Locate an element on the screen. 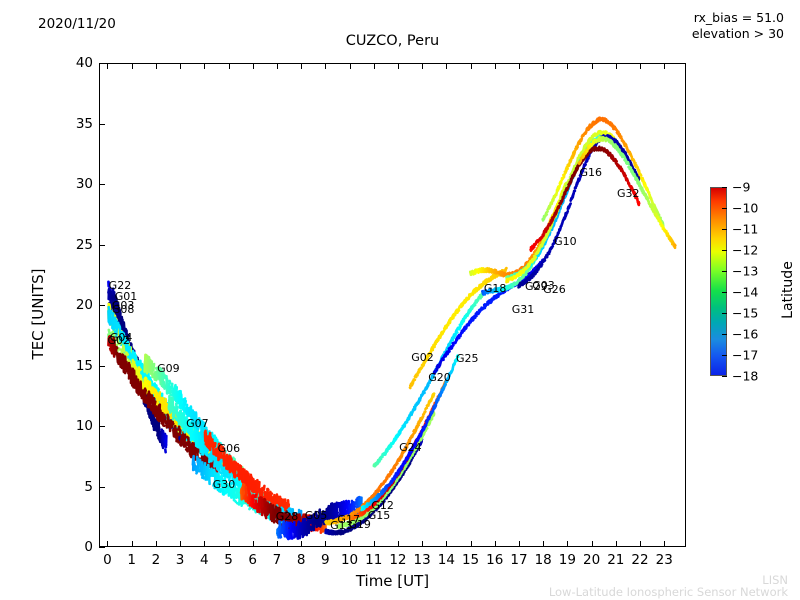 The height and width of the screenshot is (600, 800). colorbar-tick-label: −16 is located at coordinates (745, 334).